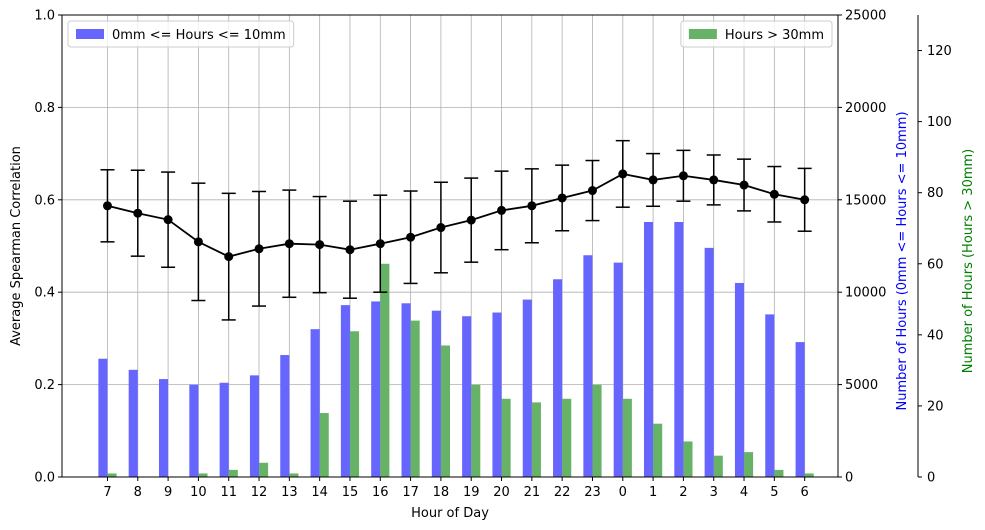  What do you see at coordinates (623, 492) in the screenshot?
I see `x-tick-label: 0` at bounding box center [623, 492].